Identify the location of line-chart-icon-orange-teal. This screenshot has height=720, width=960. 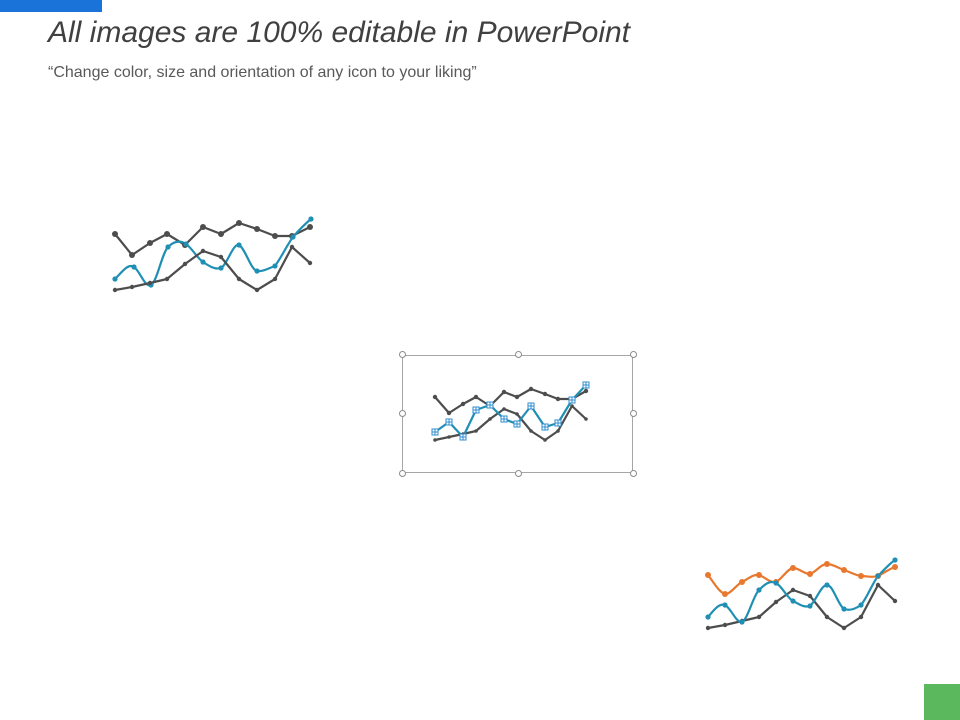
(803, 593).